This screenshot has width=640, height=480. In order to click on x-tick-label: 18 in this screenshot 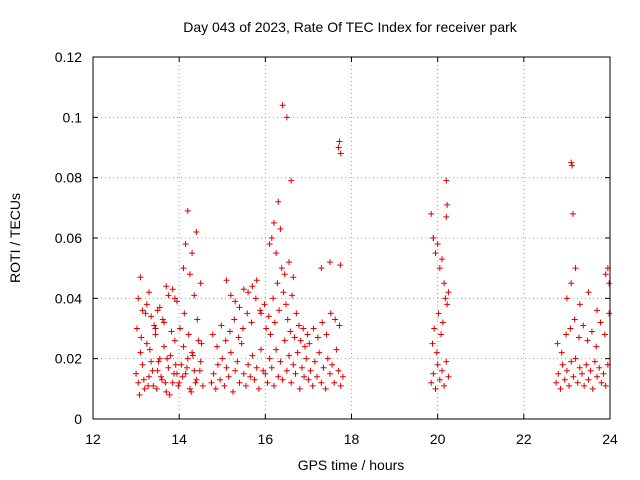, I will do `click(352, 439)`.